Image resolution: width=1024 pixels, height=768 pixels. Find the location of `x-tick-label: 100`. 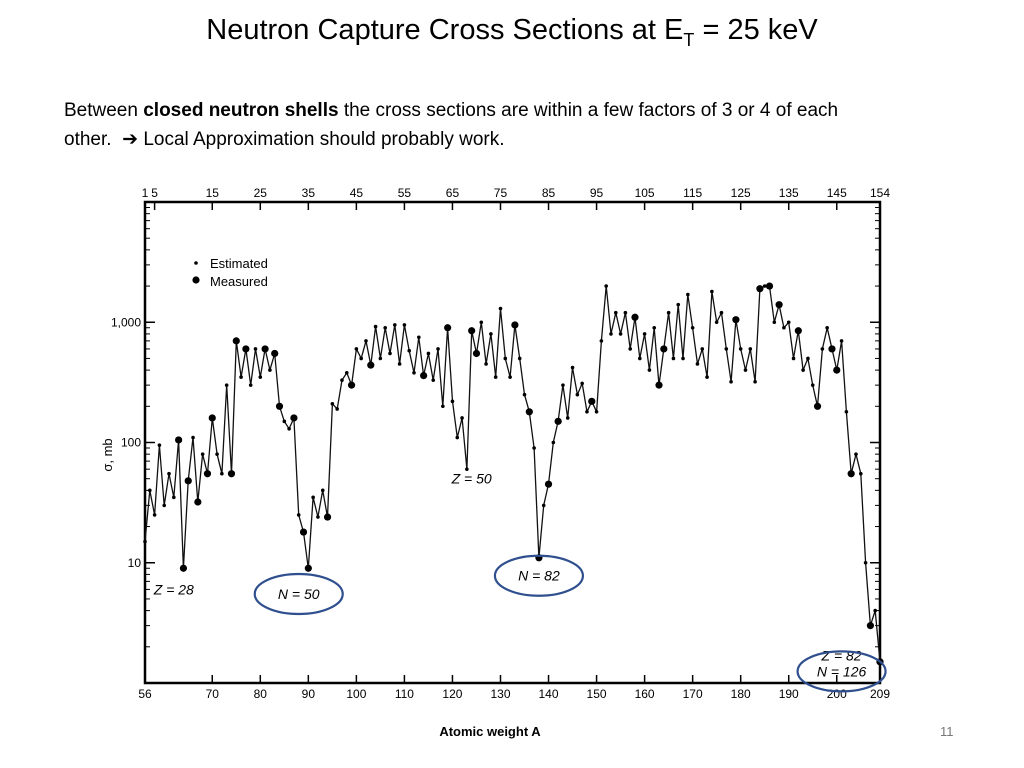

x-tick-label: 100 is located at coordinates (356, 694).